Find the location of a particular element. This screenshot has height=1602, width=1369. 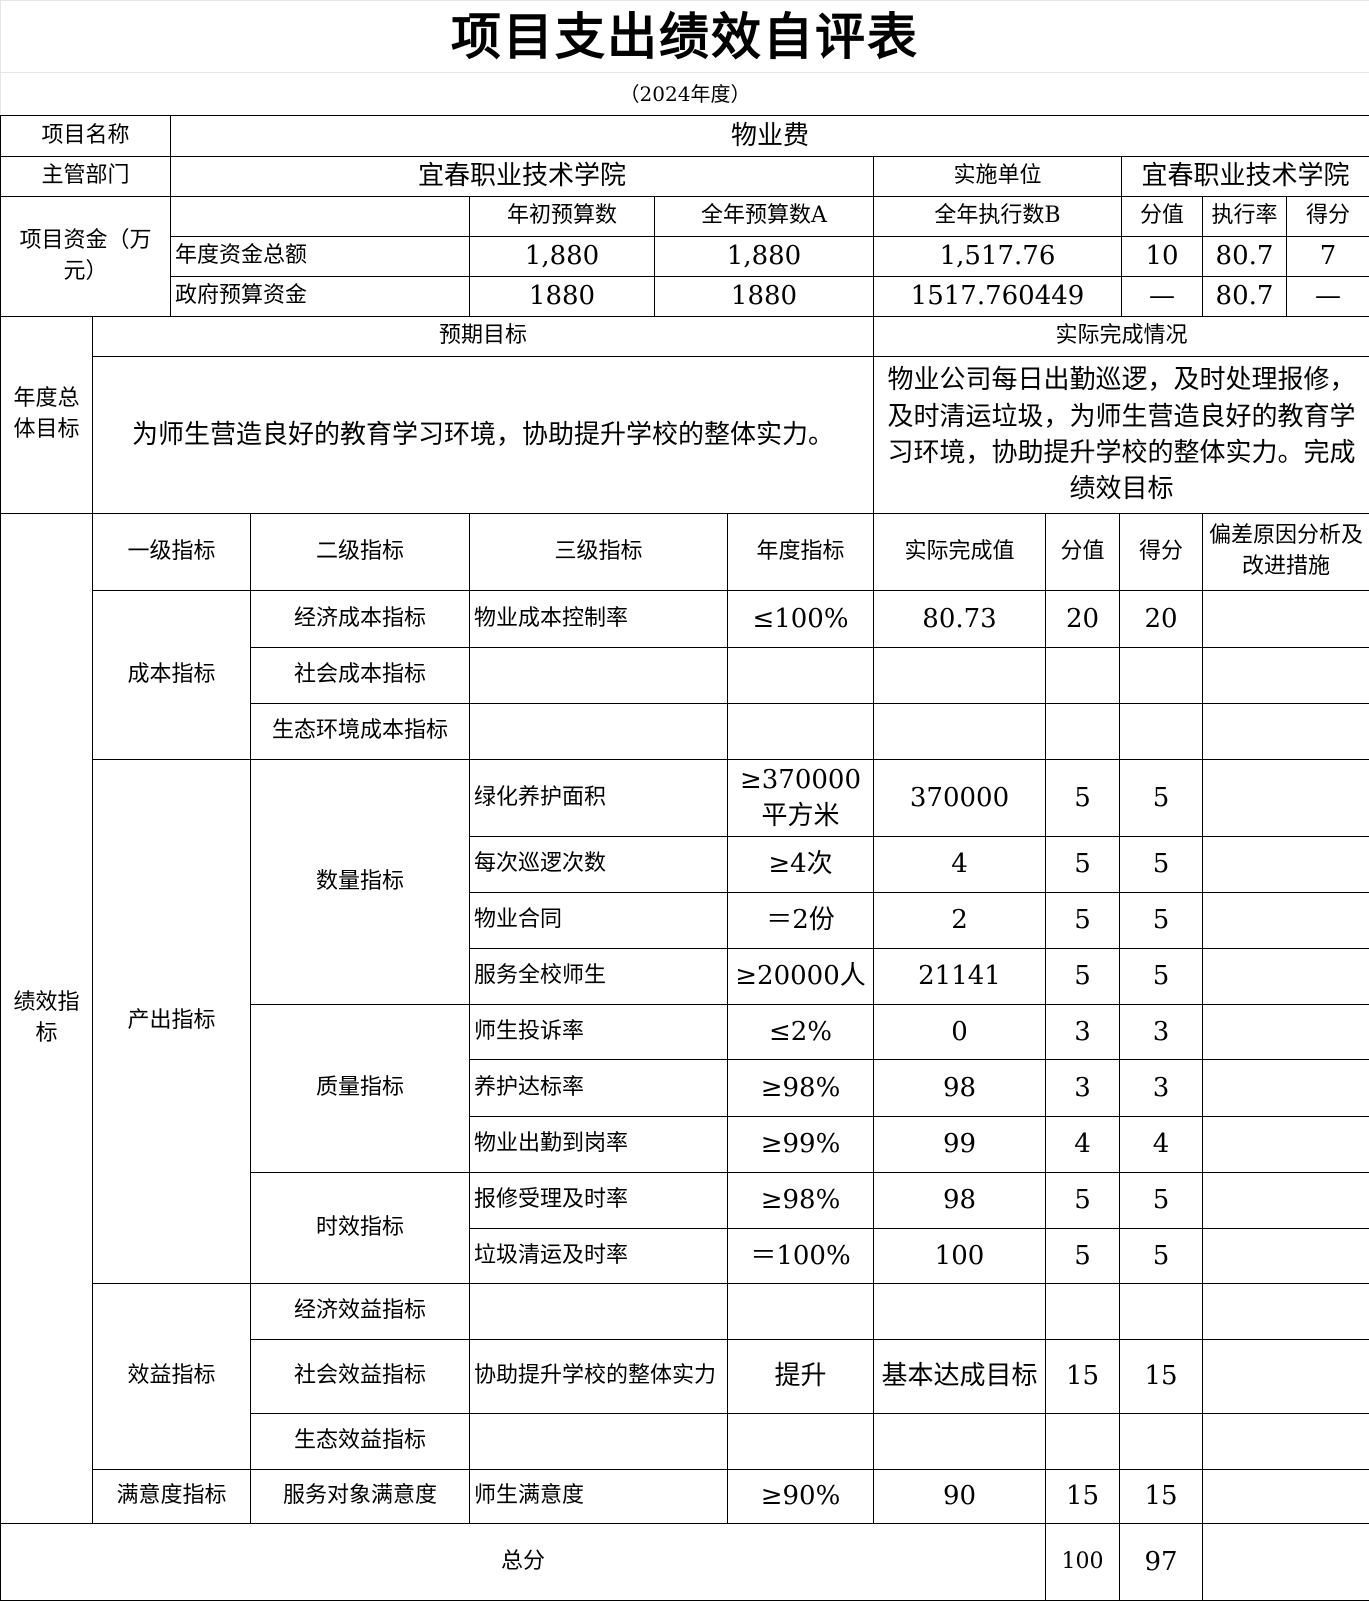

indicator-cell-actual: 基本达成目标 is located at coordinates (959, 1376).